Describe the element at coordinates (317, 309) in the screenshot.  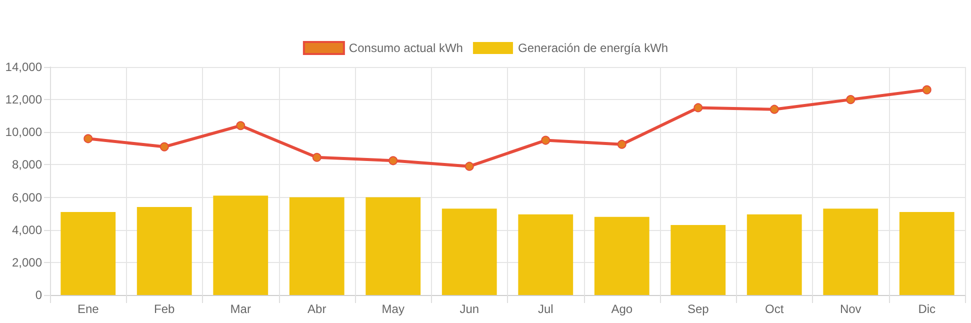
I see `x-tick-label: Abr` at that location.